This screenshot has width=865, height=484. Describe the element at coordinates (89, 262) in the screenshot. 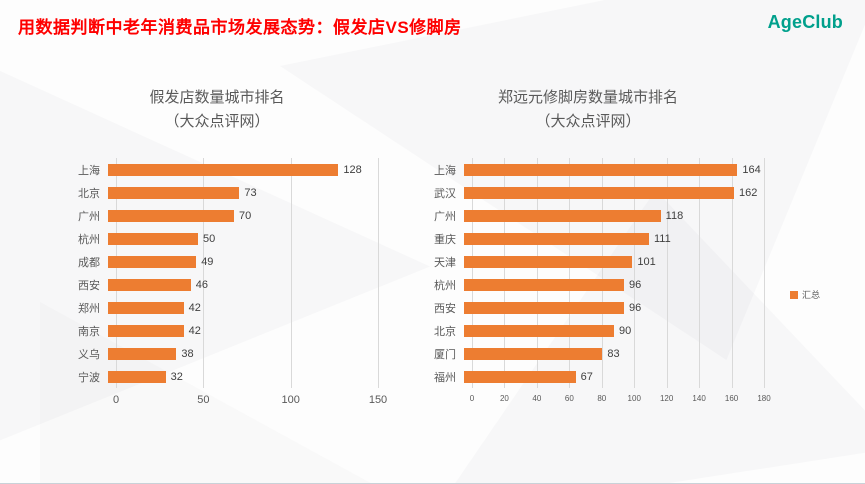

I see `category-label: 成都` at that location.